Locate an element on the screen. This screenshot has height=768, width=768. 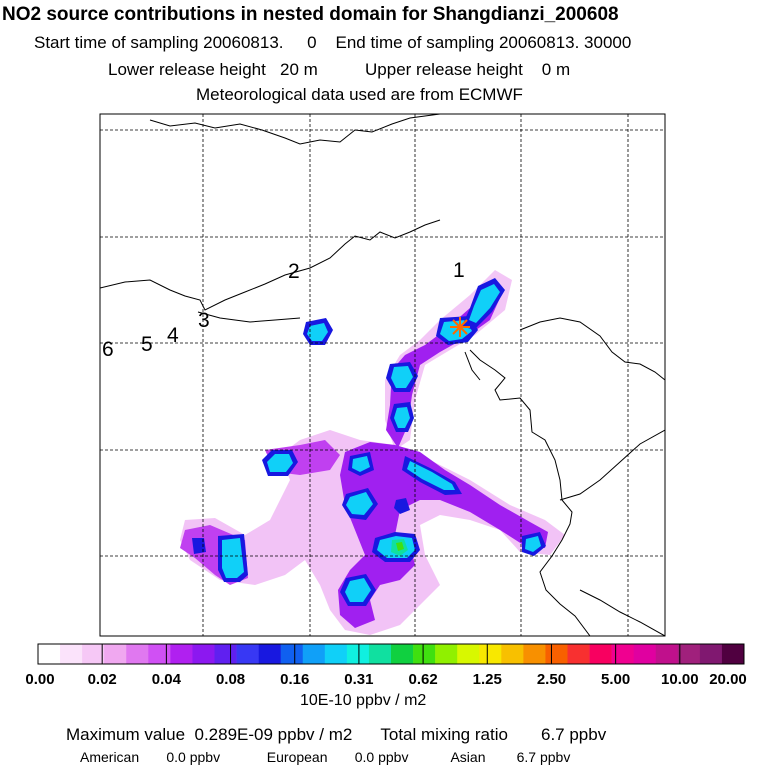
colorbar-tick-label: 2.50 is located at coordinates (551, 679).